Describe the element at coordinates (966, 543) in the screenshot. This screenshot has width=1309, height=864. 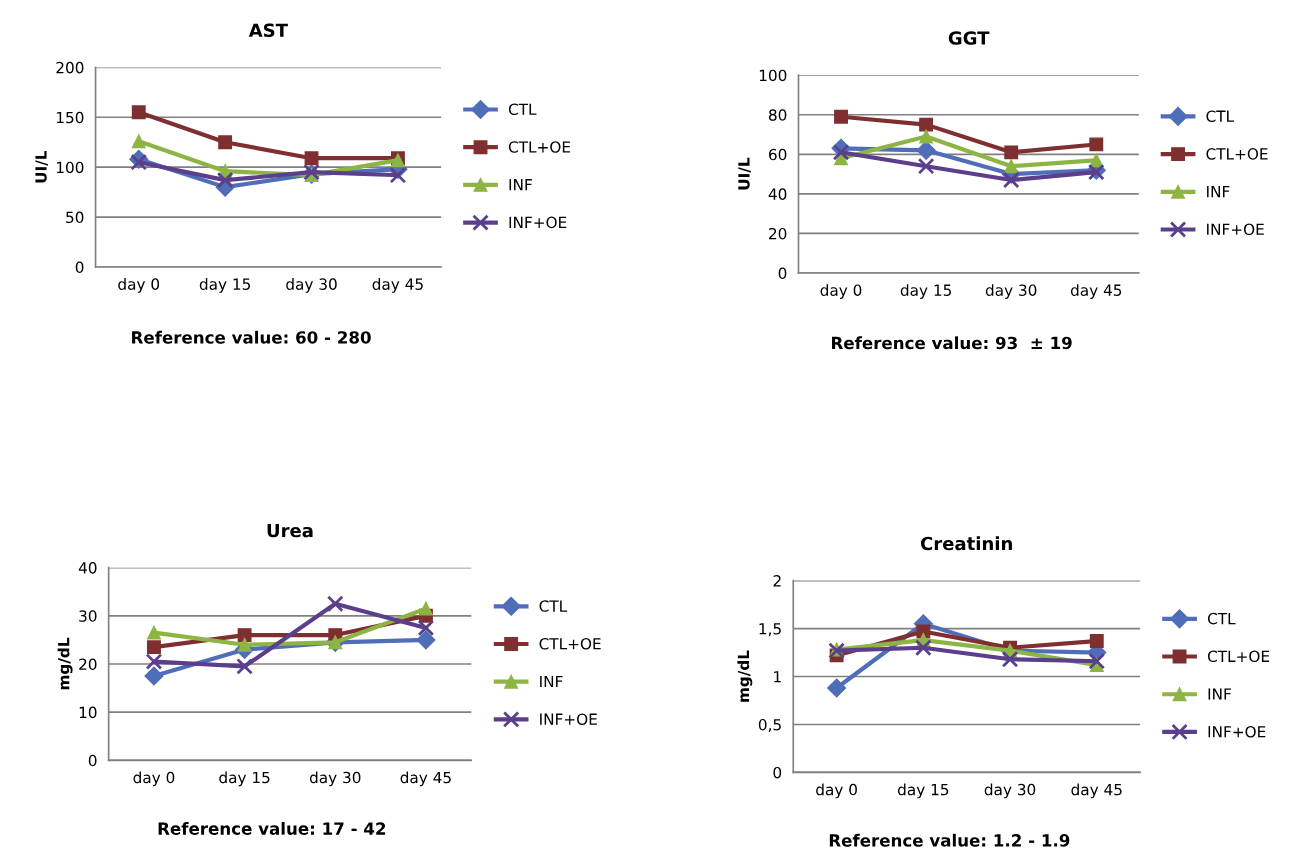
I see `chart-title: Creatinin` at that location.